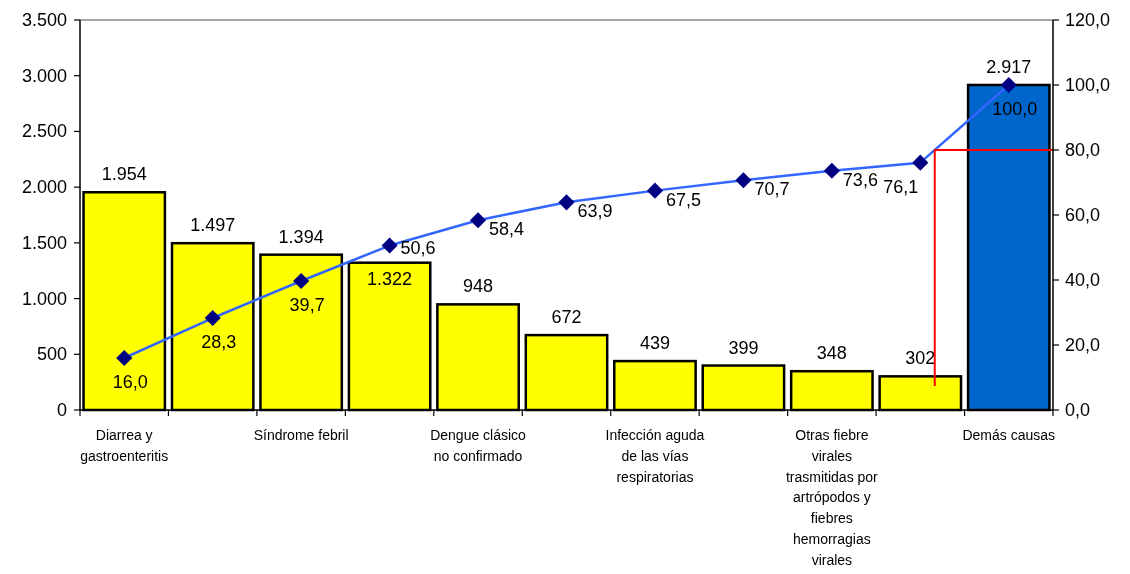  Describe the element at coordinates (901, 186) in the screenshot. I see `data-label: 76,1` at that location.